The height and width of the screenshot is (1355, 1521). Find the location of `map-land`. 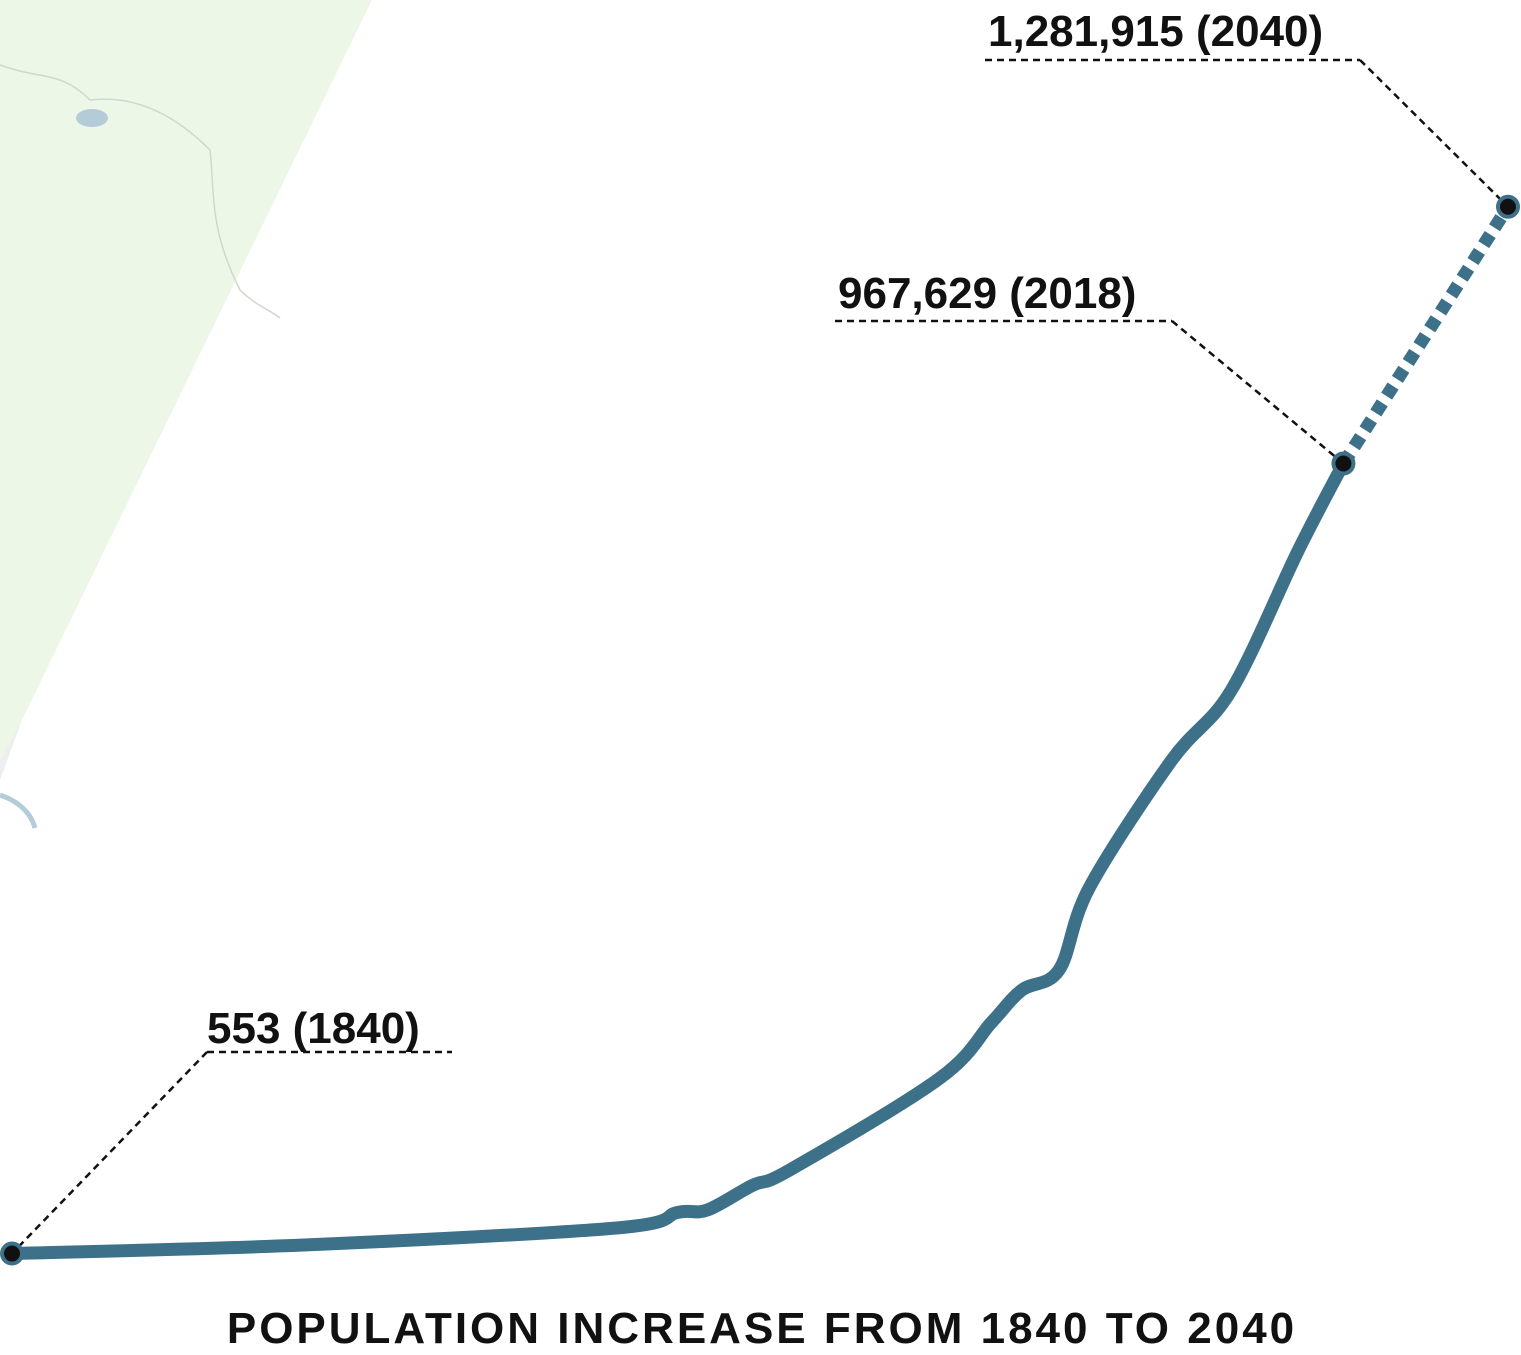

map-land is located at coordinates (186, 380).